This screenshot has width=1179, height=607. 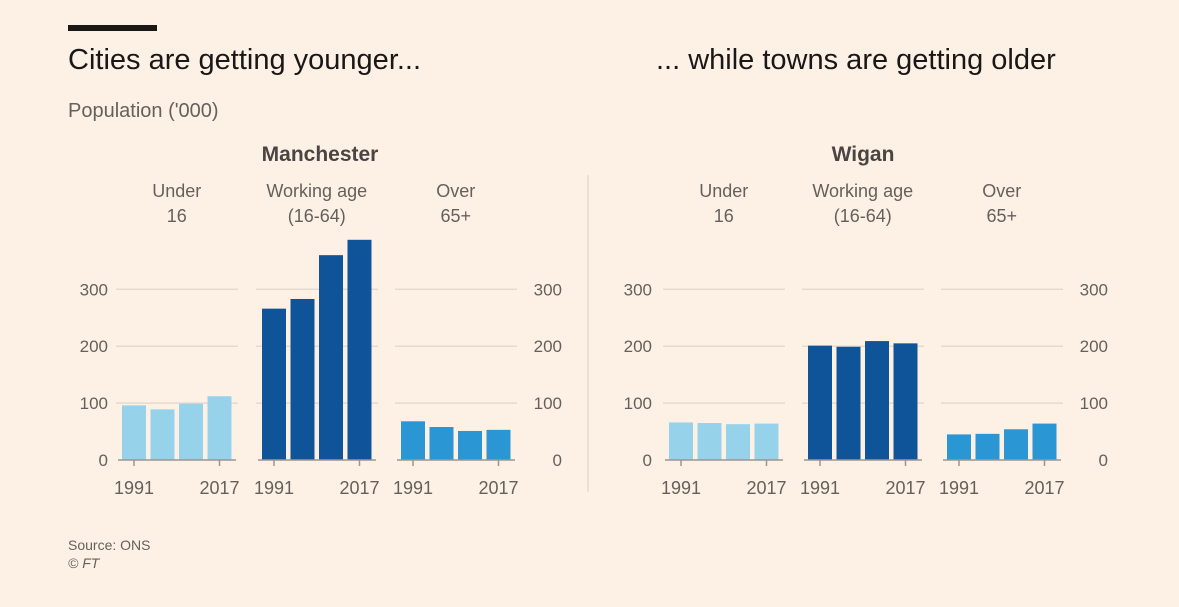 I want to click on copyright-text: © FT, so click(x=84, y=563).